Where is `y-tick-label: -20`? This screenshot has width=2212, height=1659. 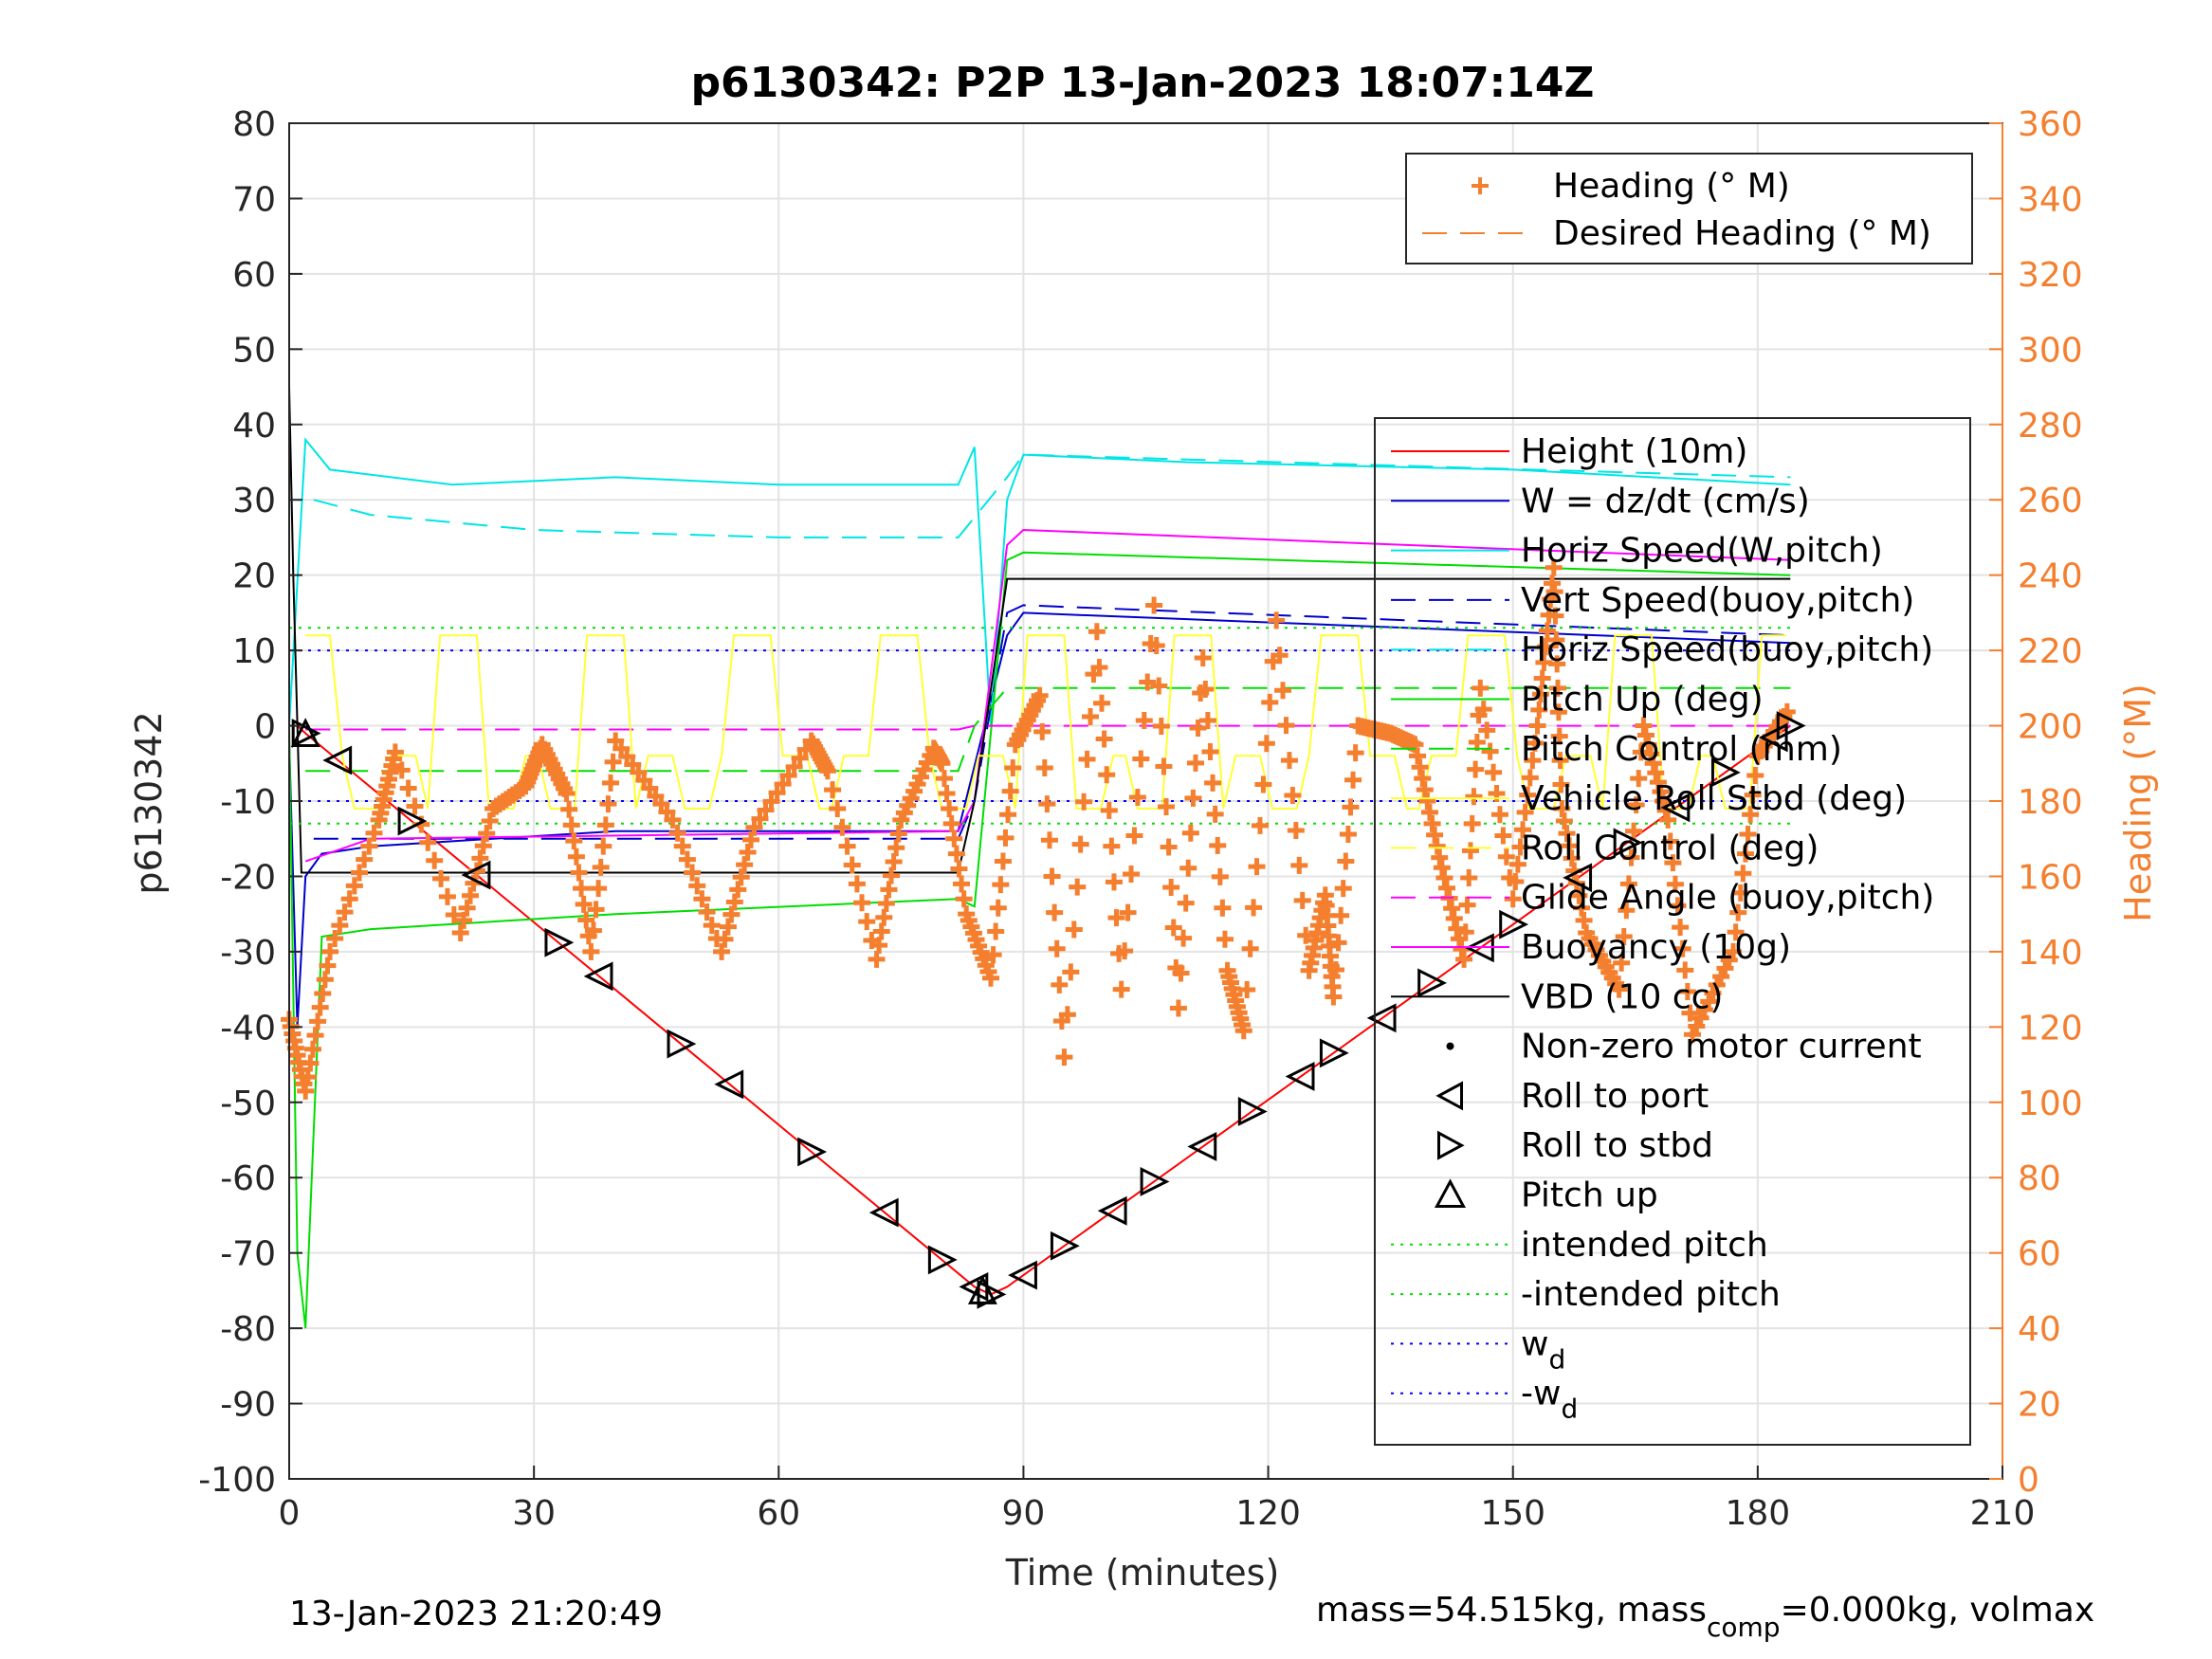
y-tick-label: -20 is located at coordinates (248, 877).